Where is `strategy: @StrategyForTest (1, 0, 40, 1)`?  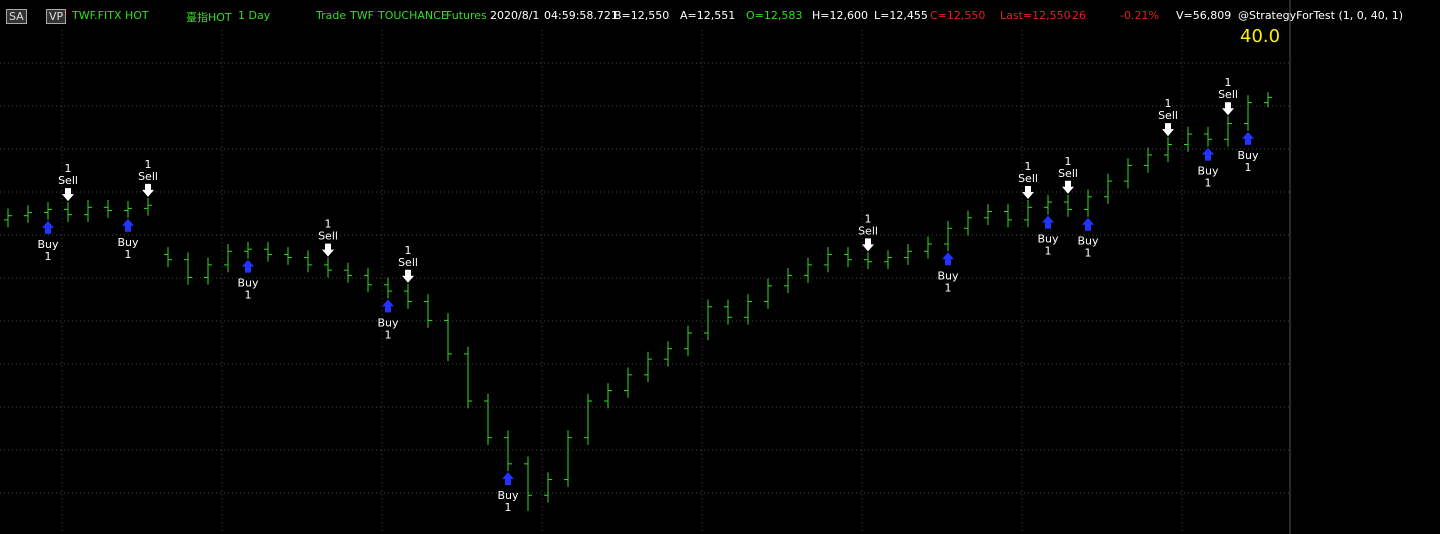 strategy: @StrategyForTest (1, 0, 40, 1) is located at coordinates (1321, 15).